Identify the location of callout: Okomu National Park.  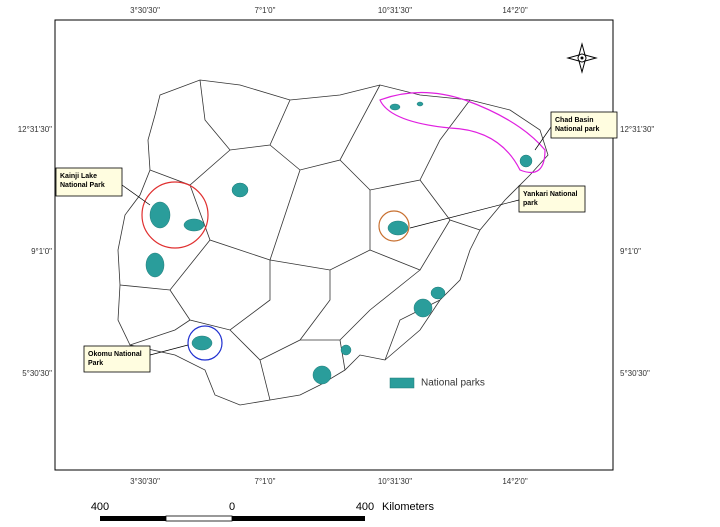
(115, 359).